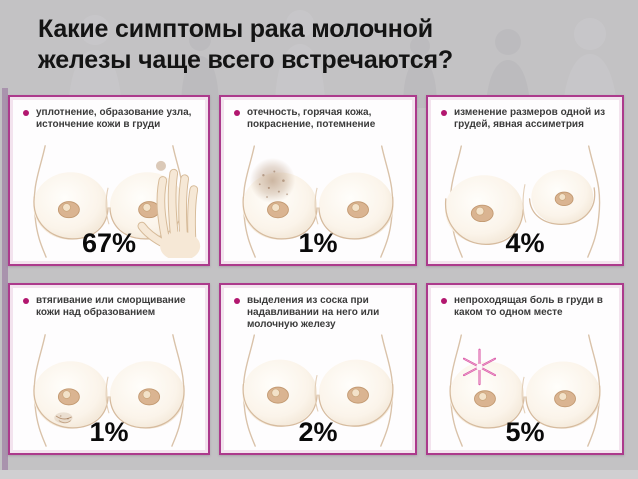 This screenshot has width=638, height=479. I want to click on breasts-with-skin-dimpling-illustration, so click(109, 390).